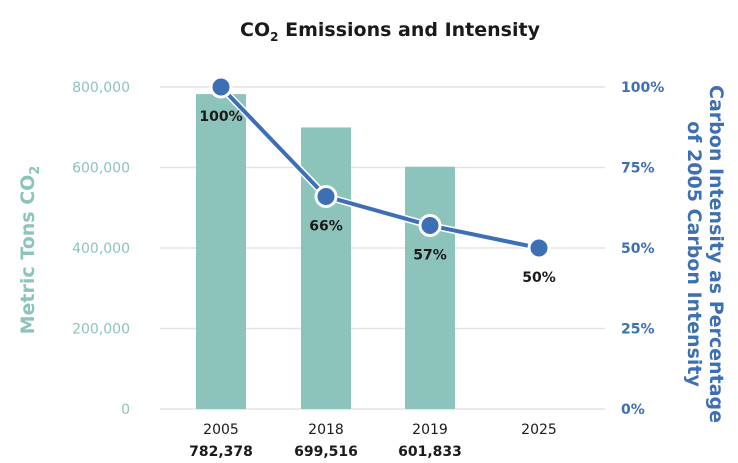  What do you see at coordinates (221, 430) in the screenshot?
I see `x-tick-label: 2005` at bounding box center [221, 430].